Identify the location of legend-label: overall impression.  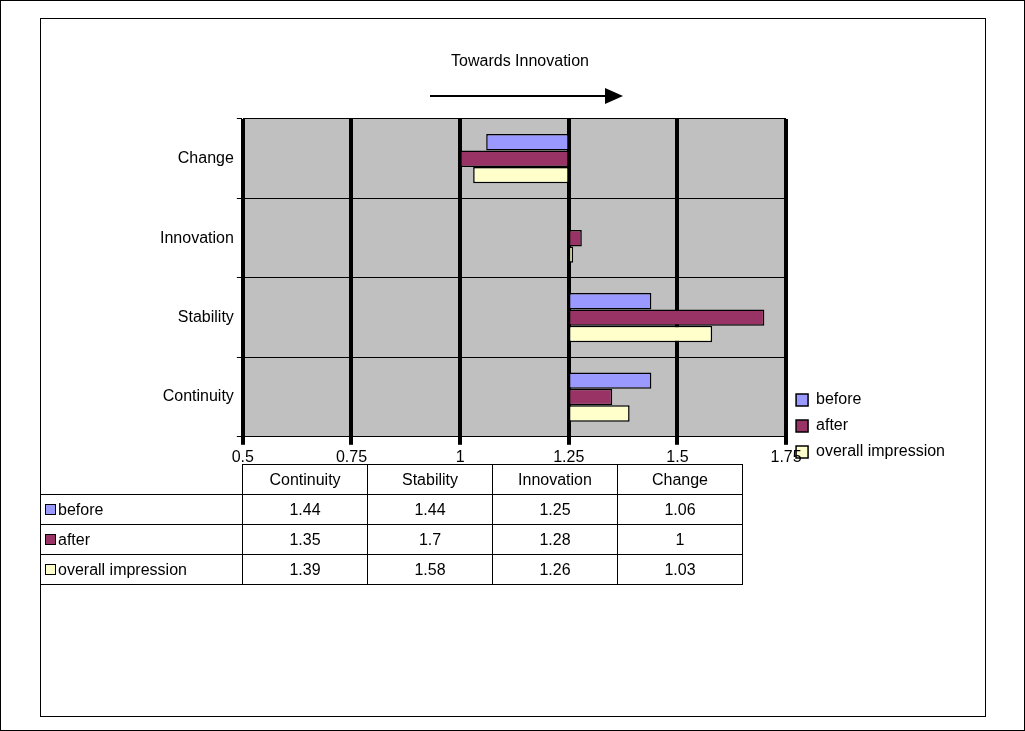
(880, 451).